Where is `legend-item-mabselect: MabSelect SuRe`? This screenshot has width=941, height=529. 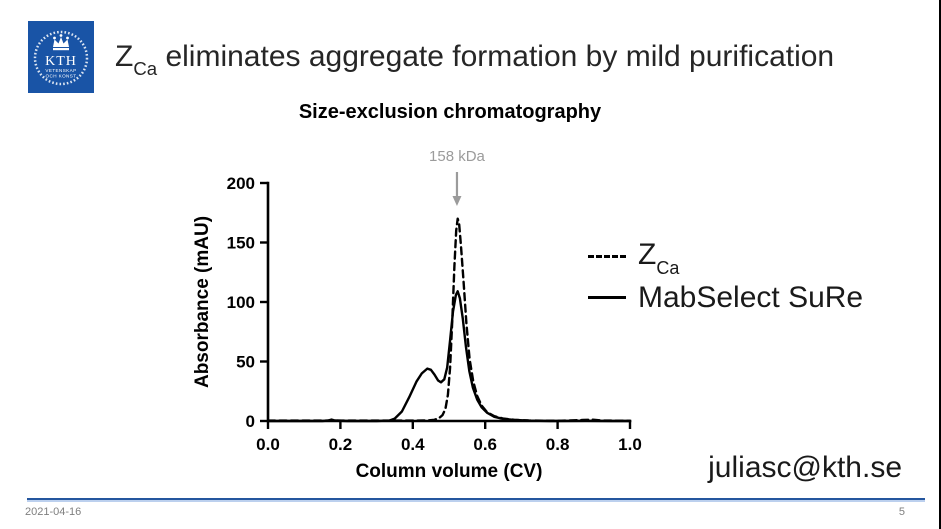
legend-item-mabselect: MabSelect SuRe is located at coordinates (725, 297).